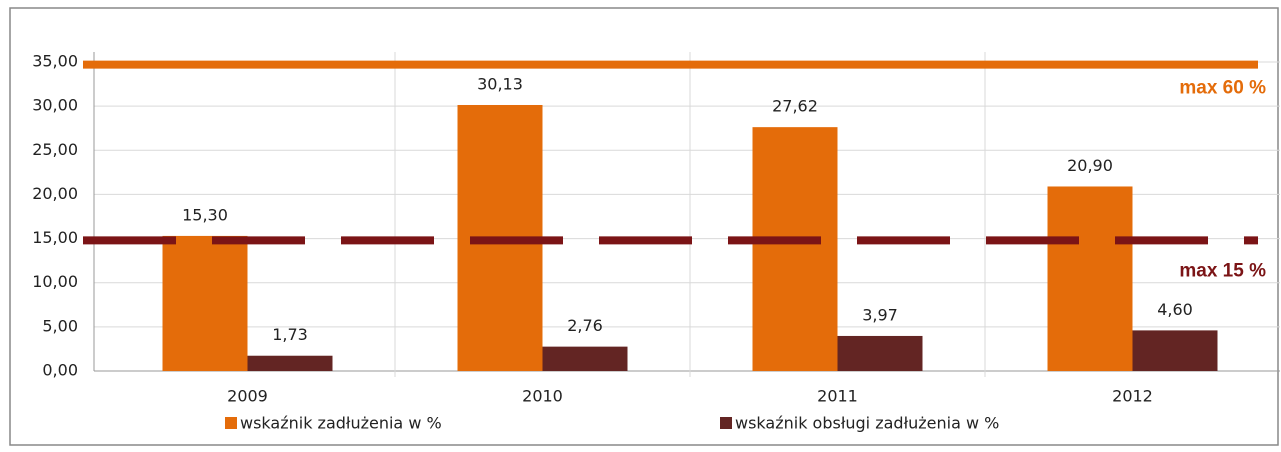 The image size is (1281, 452). What do you see at coordinates (585, 325) in the screenshot?
I see `value-label: 2,76` at bounding box center [585, 325].